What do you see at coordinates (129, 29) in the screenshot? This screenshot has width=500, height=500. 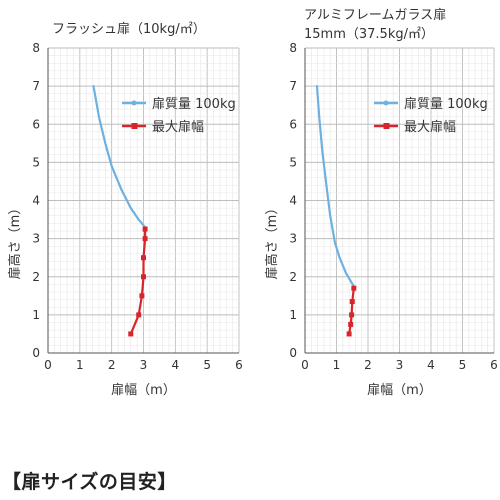 I see `chart-title: フラッシュ扉（10kg/㎡）` at bounding box center [129, 29].